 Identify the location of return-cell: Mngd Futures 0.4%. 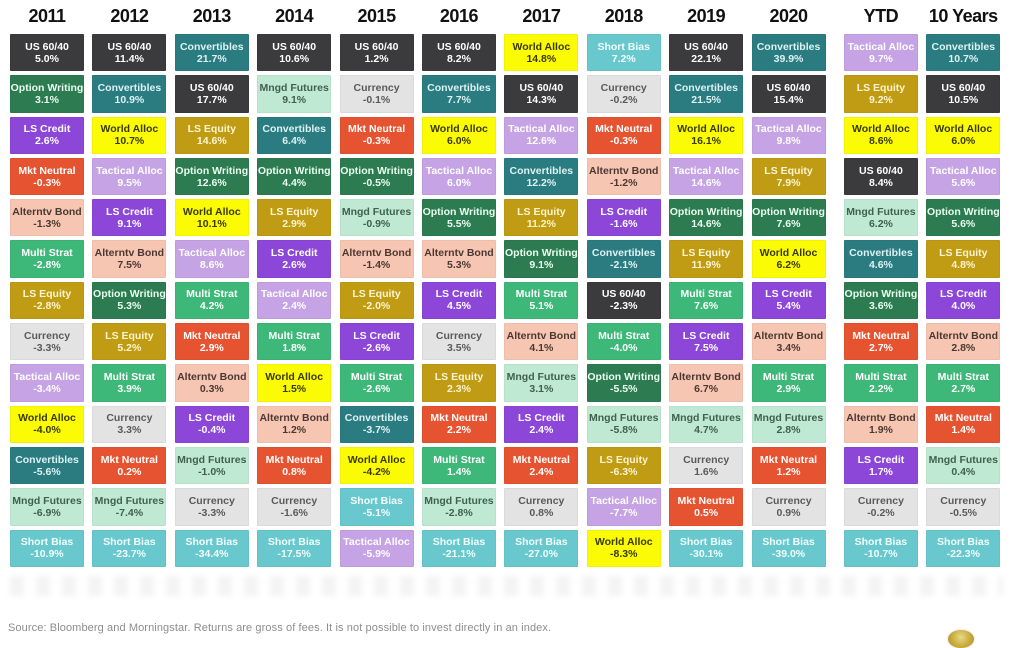
(963, 465).